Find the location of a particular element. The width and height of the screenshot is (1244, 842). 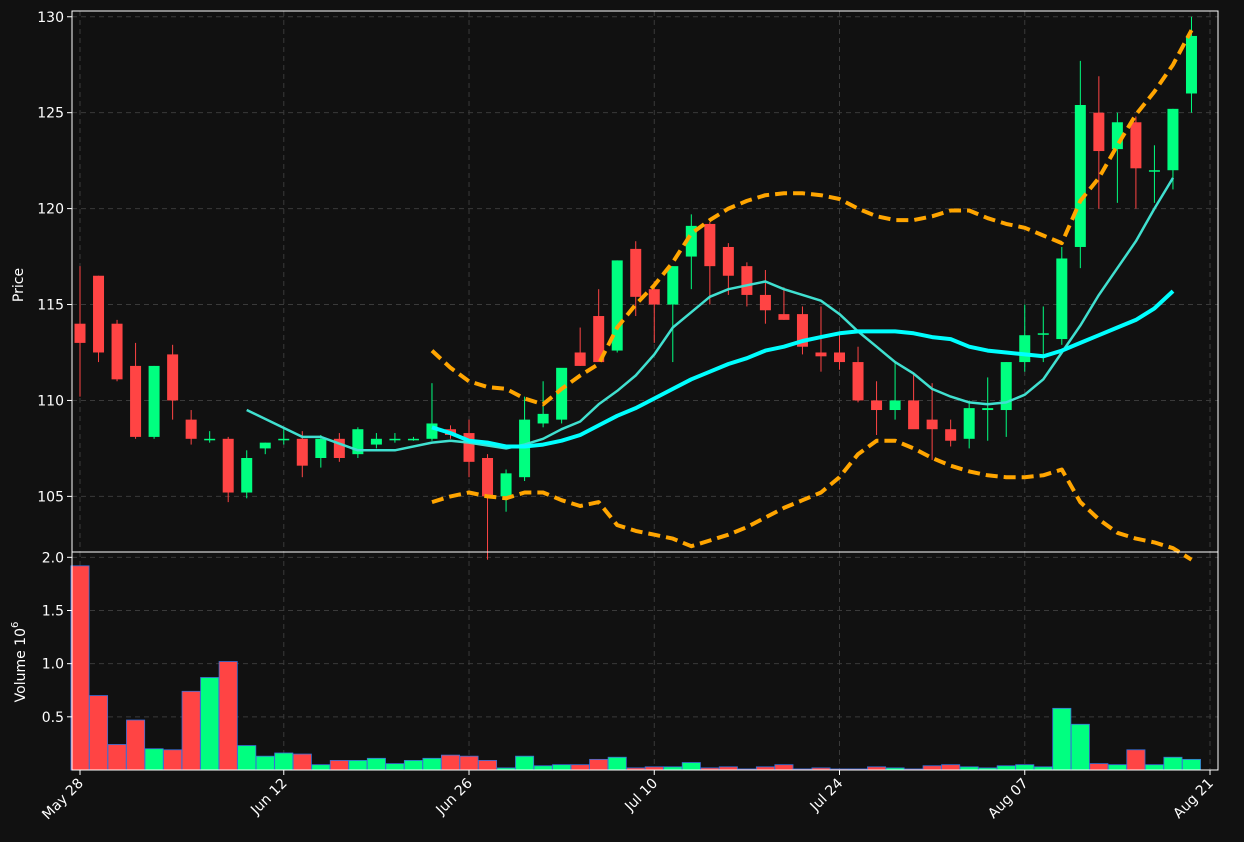

volume-tick-label: 1.0 is located at coordinates (53, 665).